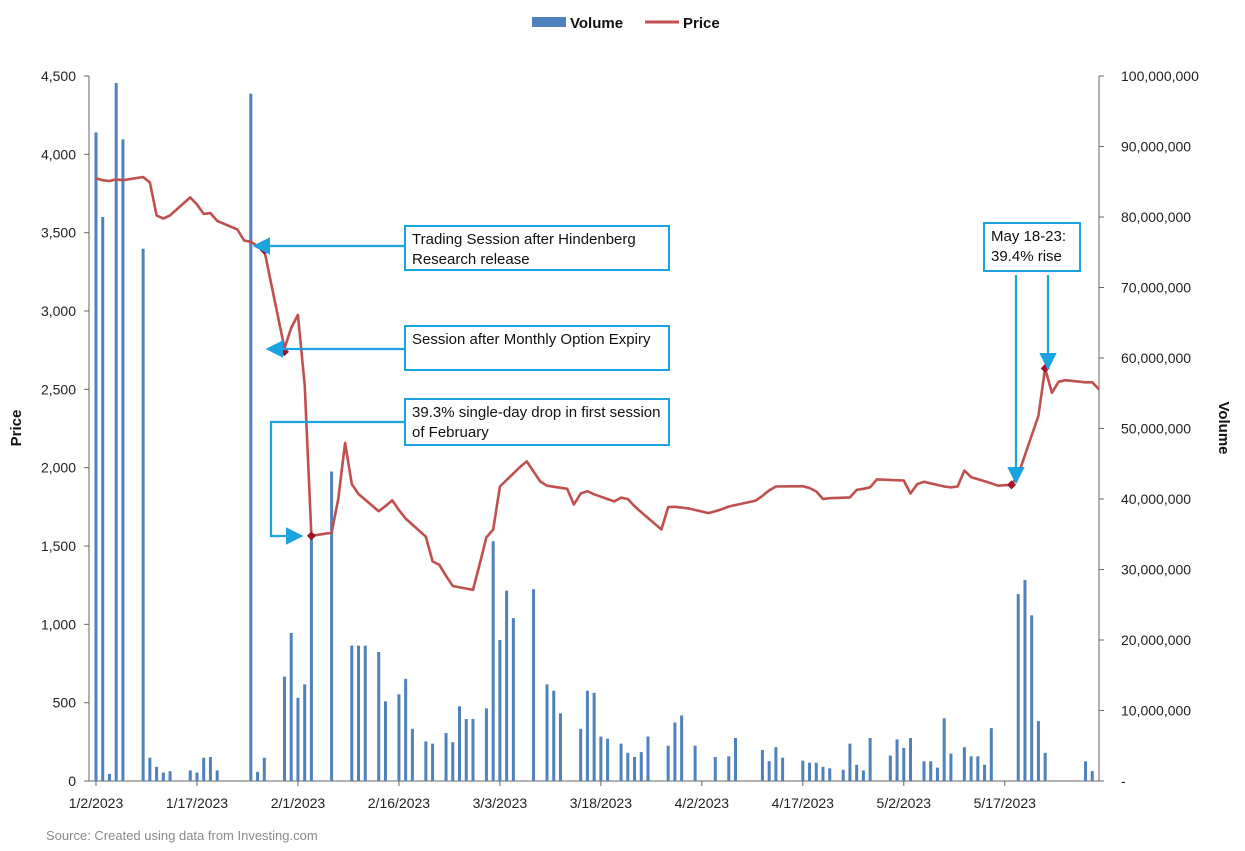 The height and width of the screenshot is (851, 1245). What do you see at coordinates (1156, 570) in the screenshot?
I see `right-axis-tick-label: 30,000,000` at bounding box center [1156, 570].